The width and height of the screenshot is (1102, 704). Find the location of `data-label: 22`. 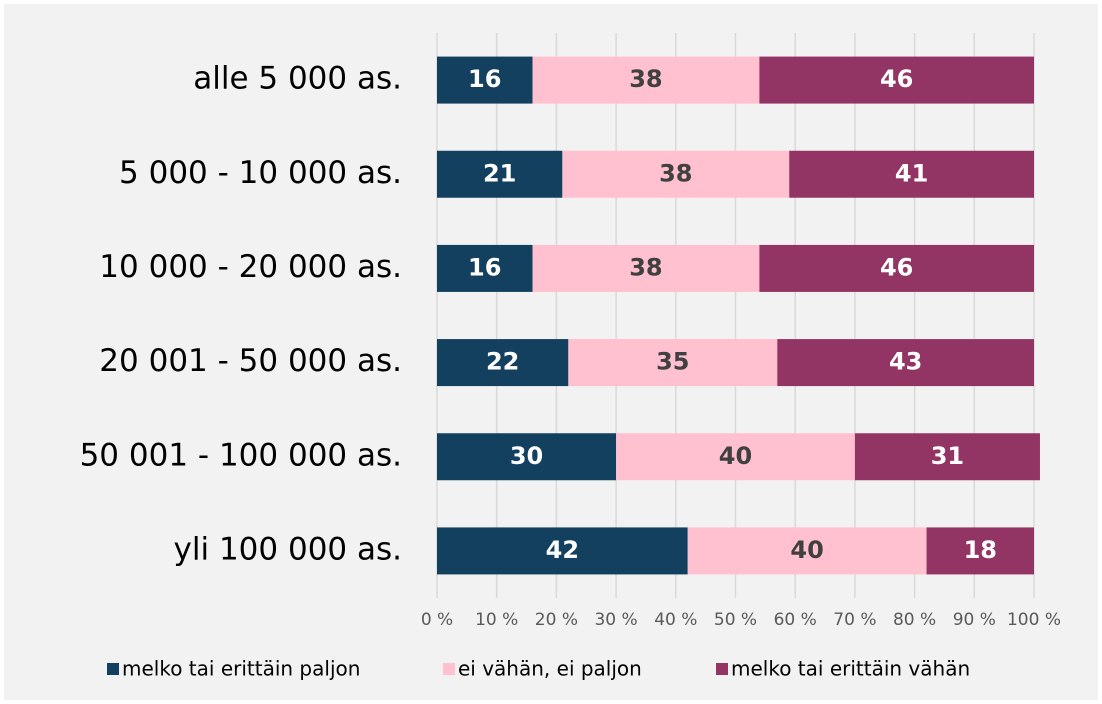

data-label: 22 is located at coordinates (502, 362).